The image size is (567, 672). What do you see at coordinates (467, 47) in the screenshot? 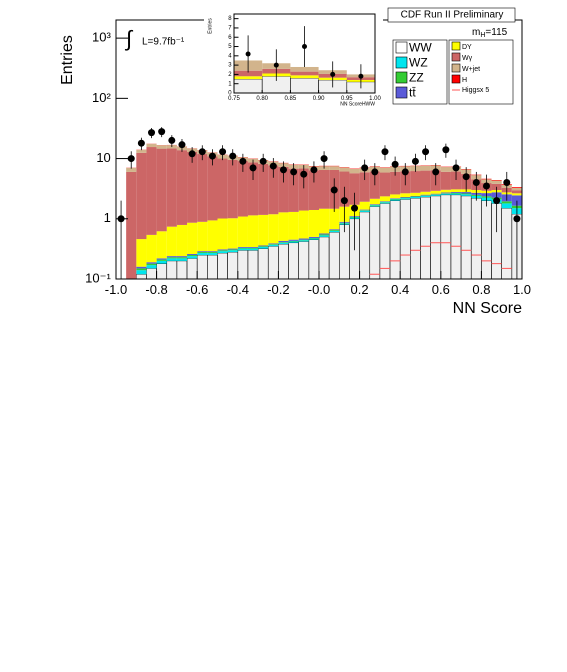
I see `legend-label: DY` at bounding box center [467, 47].